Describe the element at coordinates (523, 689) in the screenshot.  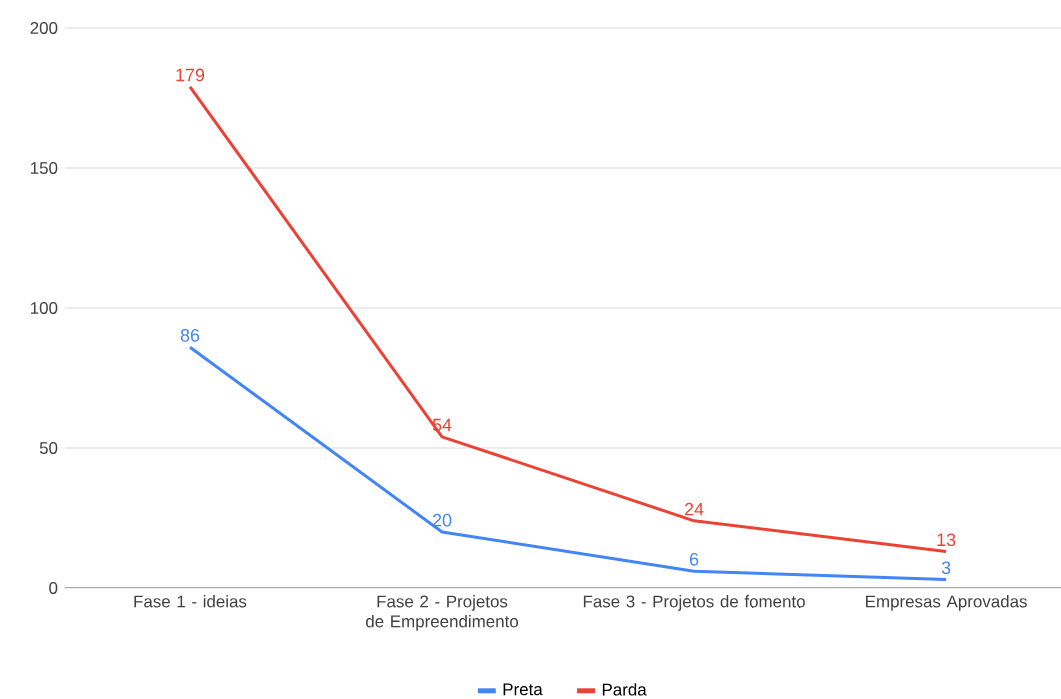
I see `legend-label: Preta` at that location.